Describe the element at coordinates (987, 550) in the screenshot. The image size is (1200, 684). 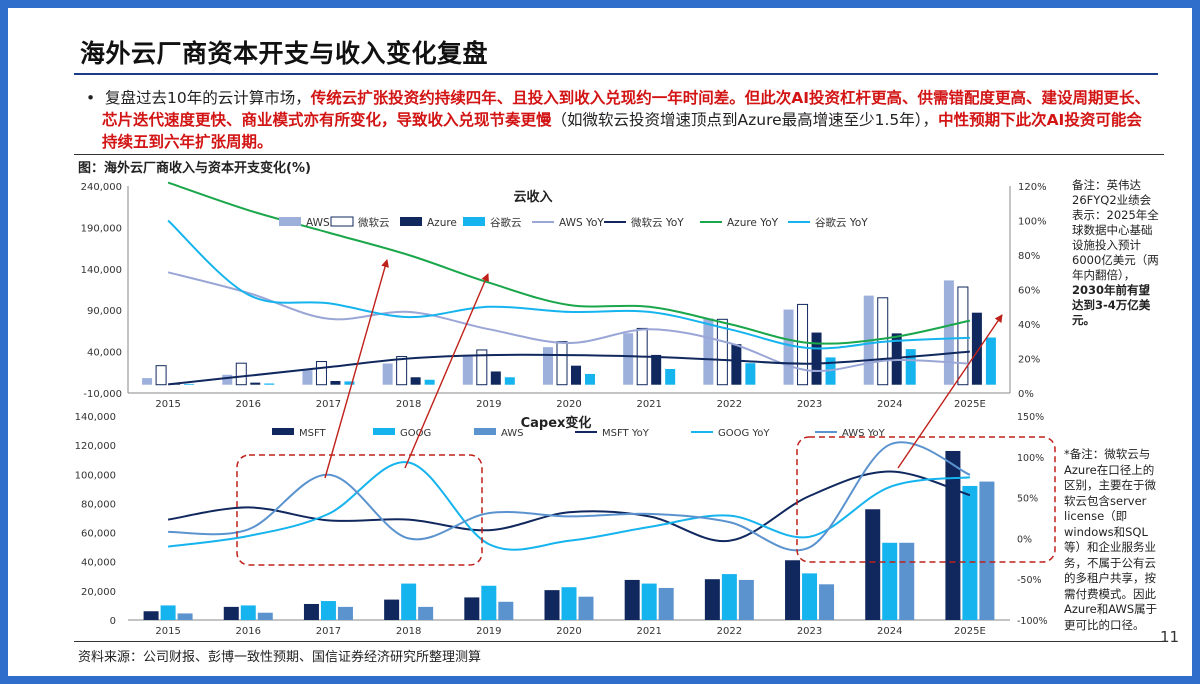
I see `bottom-bar-aws-2025E` at that location.